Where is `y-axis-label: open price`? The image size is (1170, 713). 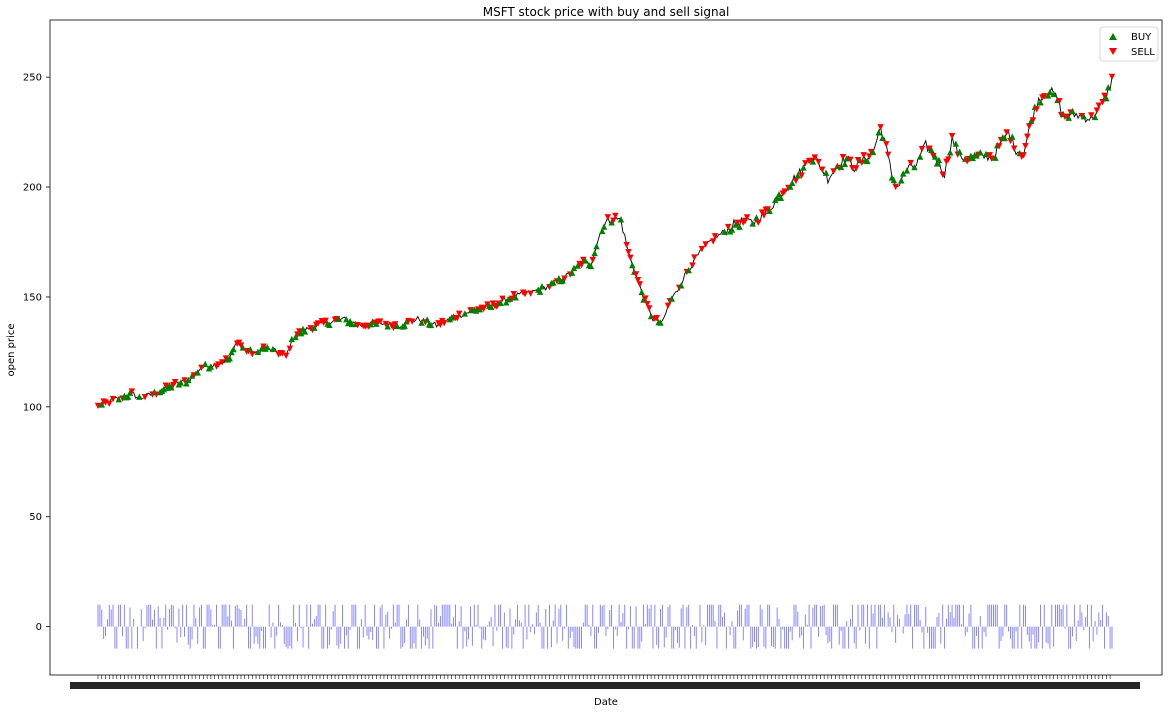 y-axis-label: open price is located at coordinates (11, 349).